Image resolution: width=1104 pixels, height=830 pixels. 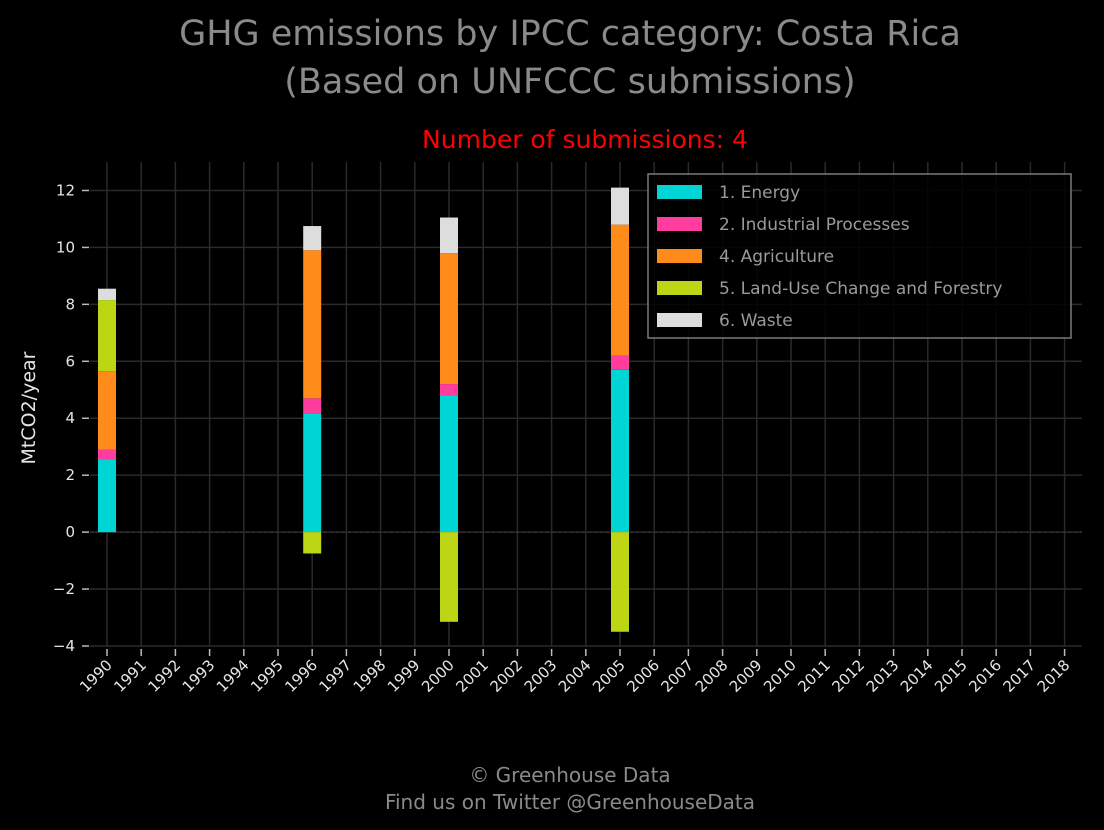 What do you see at coordinates (1019, 676) in the screenshot?
I see `x-tick-label: 2017` at bounding box center [1019, 676].